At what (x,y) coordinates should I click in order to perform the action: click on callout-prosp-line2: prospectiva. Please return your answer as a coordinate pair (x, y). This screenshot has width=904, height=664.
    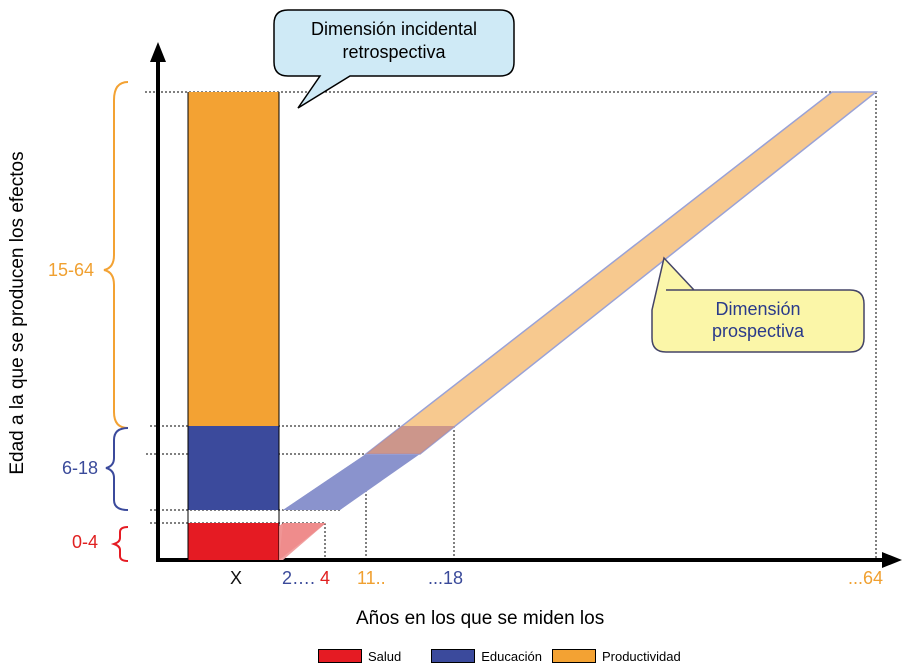
    Looking at the image, I should click on (758, 331).